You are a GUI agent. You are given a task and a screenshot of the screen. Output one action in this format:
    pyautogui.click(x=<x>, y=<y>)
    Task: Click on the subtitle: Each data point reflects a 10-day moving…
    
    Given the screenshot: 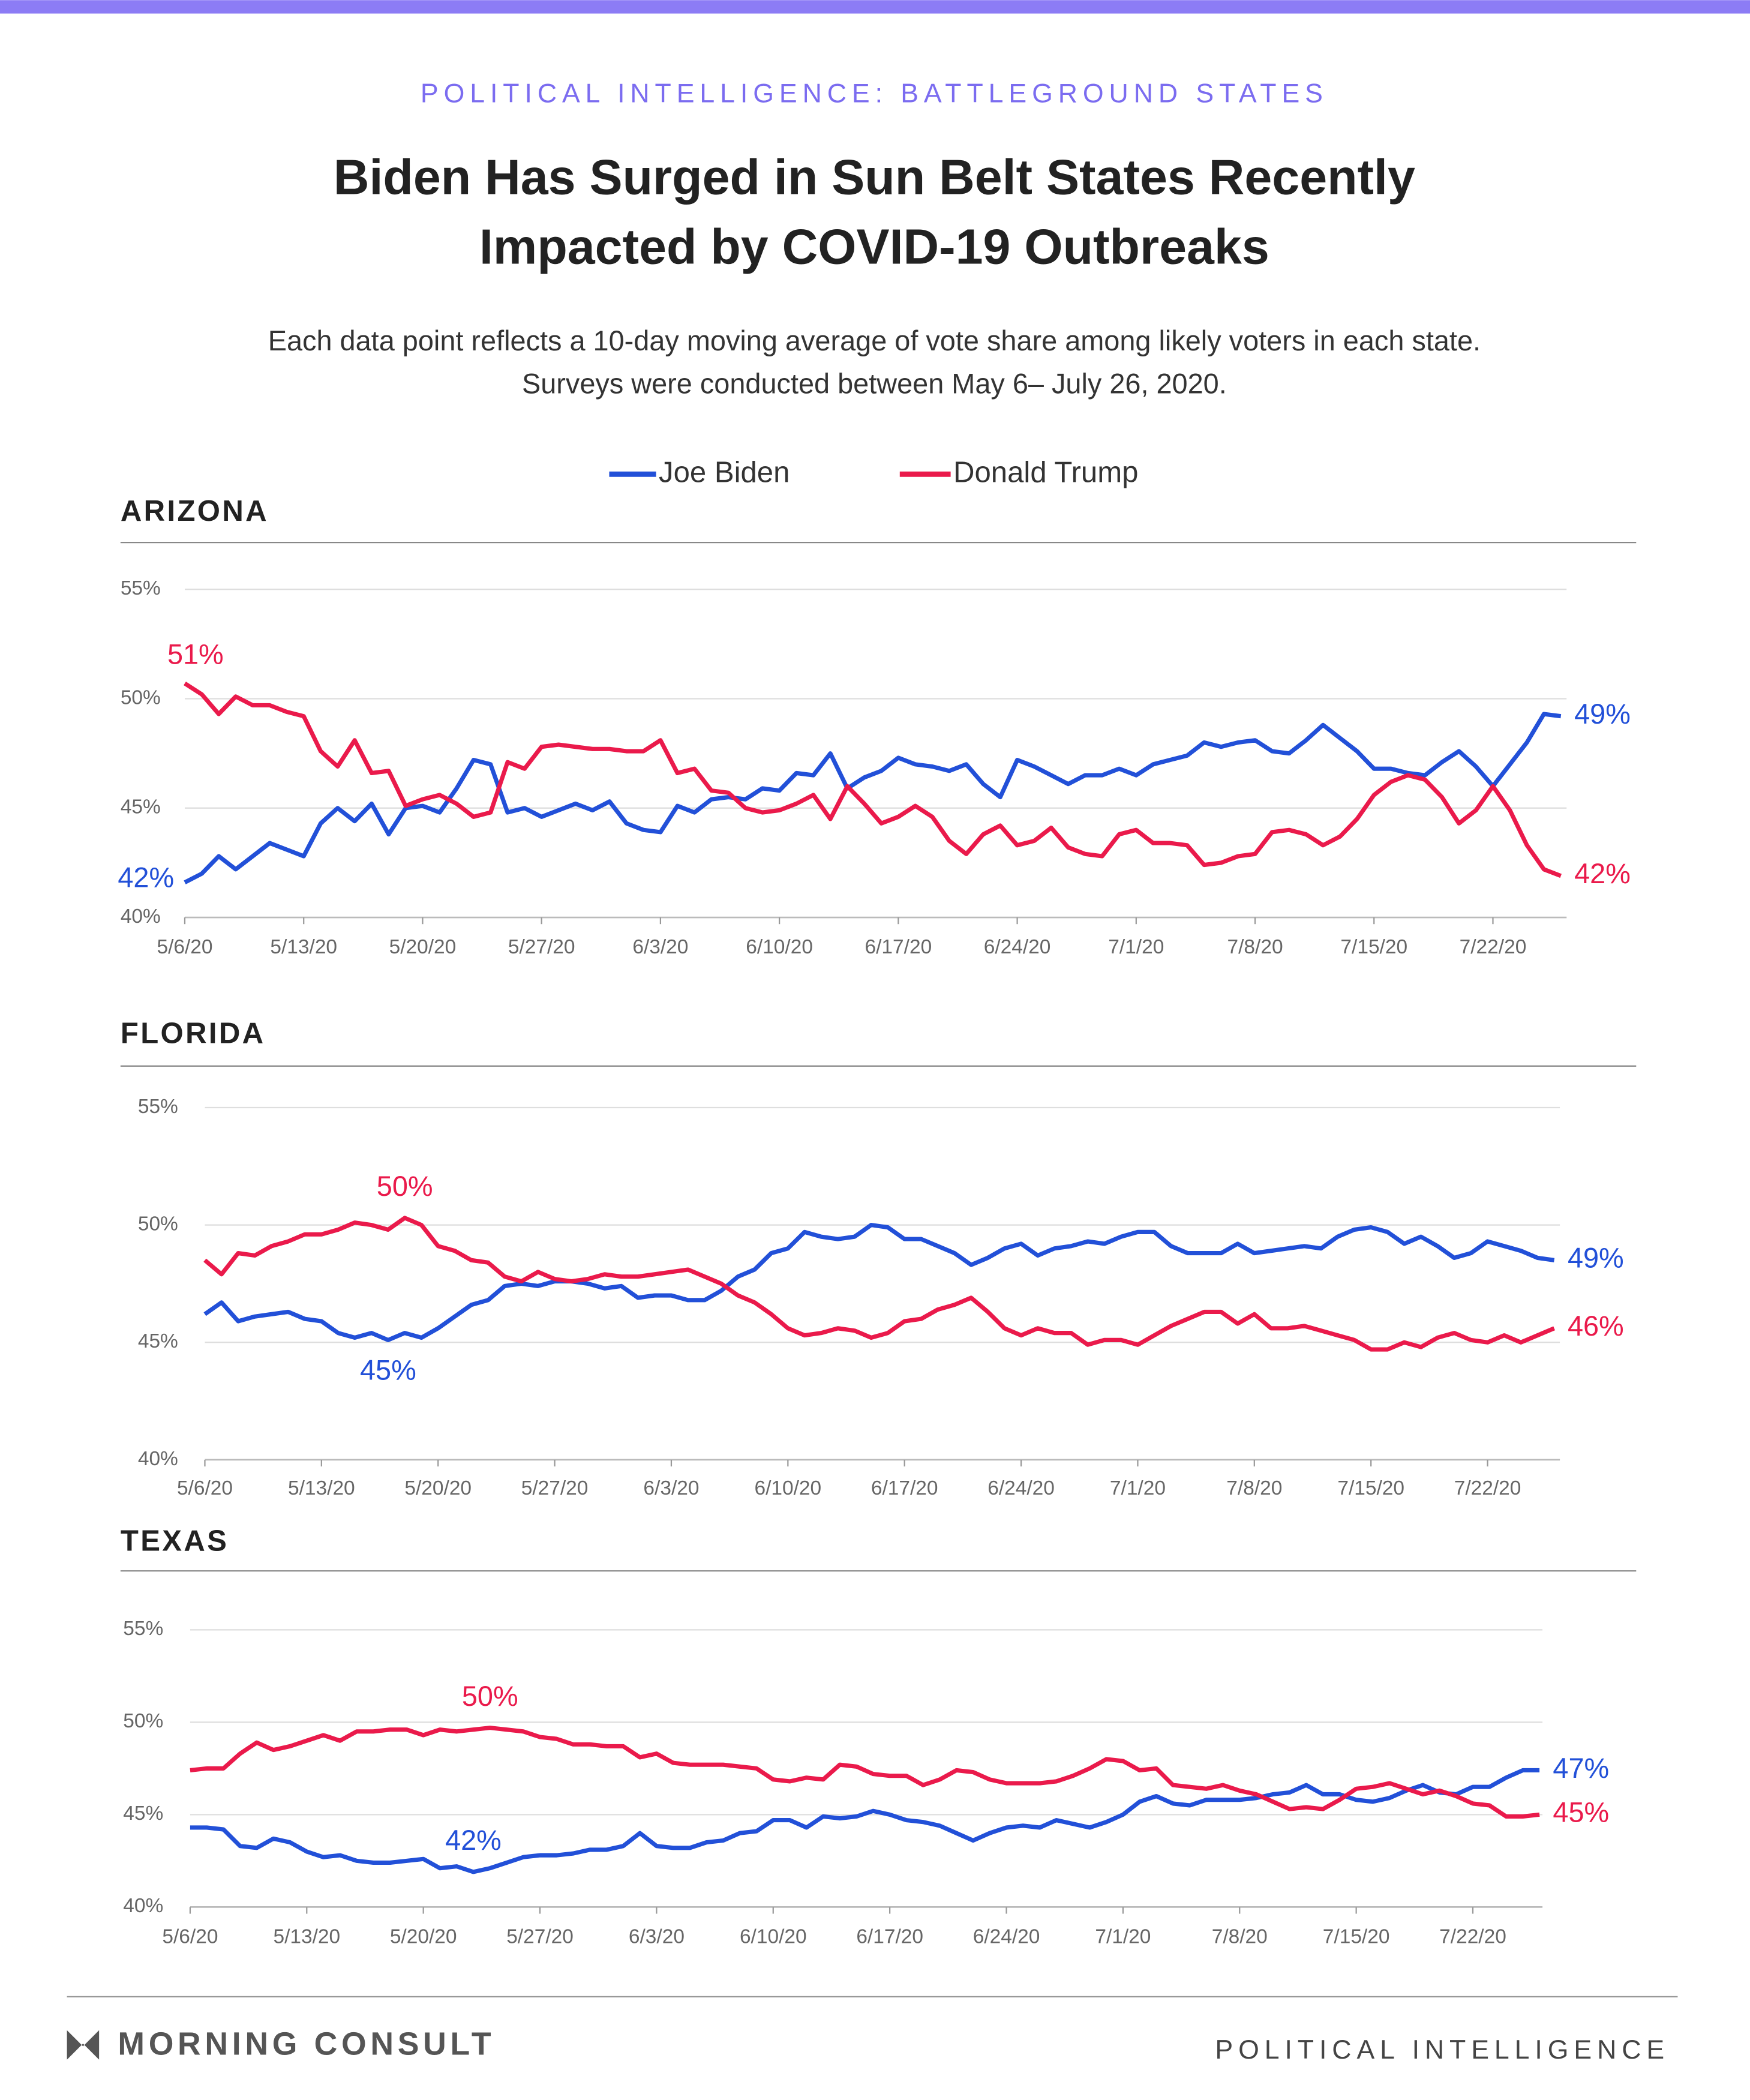 What is the action you would take?
    pyautogui.click(x=874, y=340)
    